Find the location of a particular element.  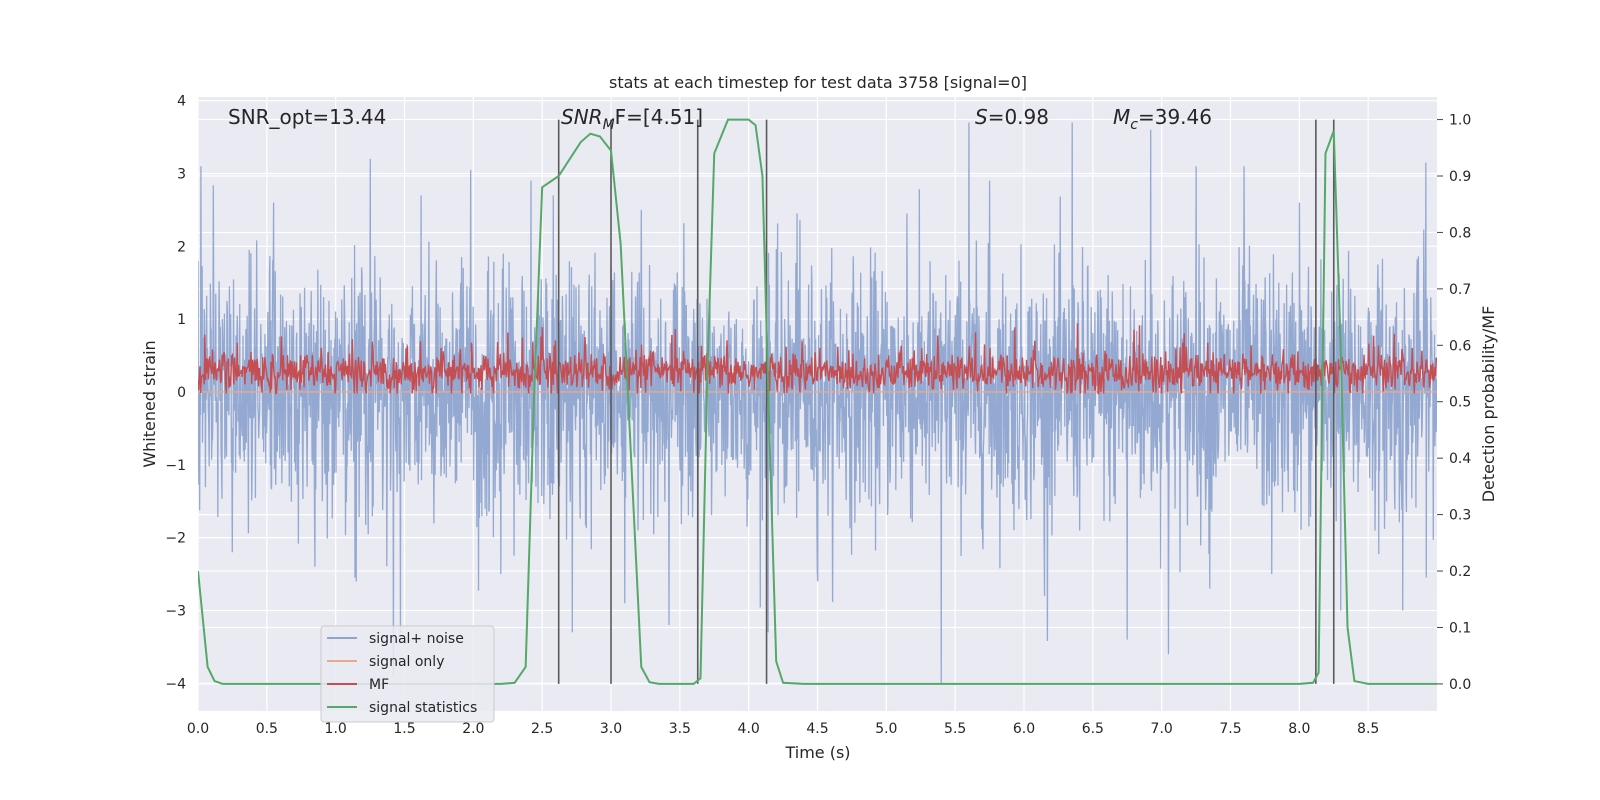

y-tick-label-right: 0.2 is located at coordinates (1460, 572).